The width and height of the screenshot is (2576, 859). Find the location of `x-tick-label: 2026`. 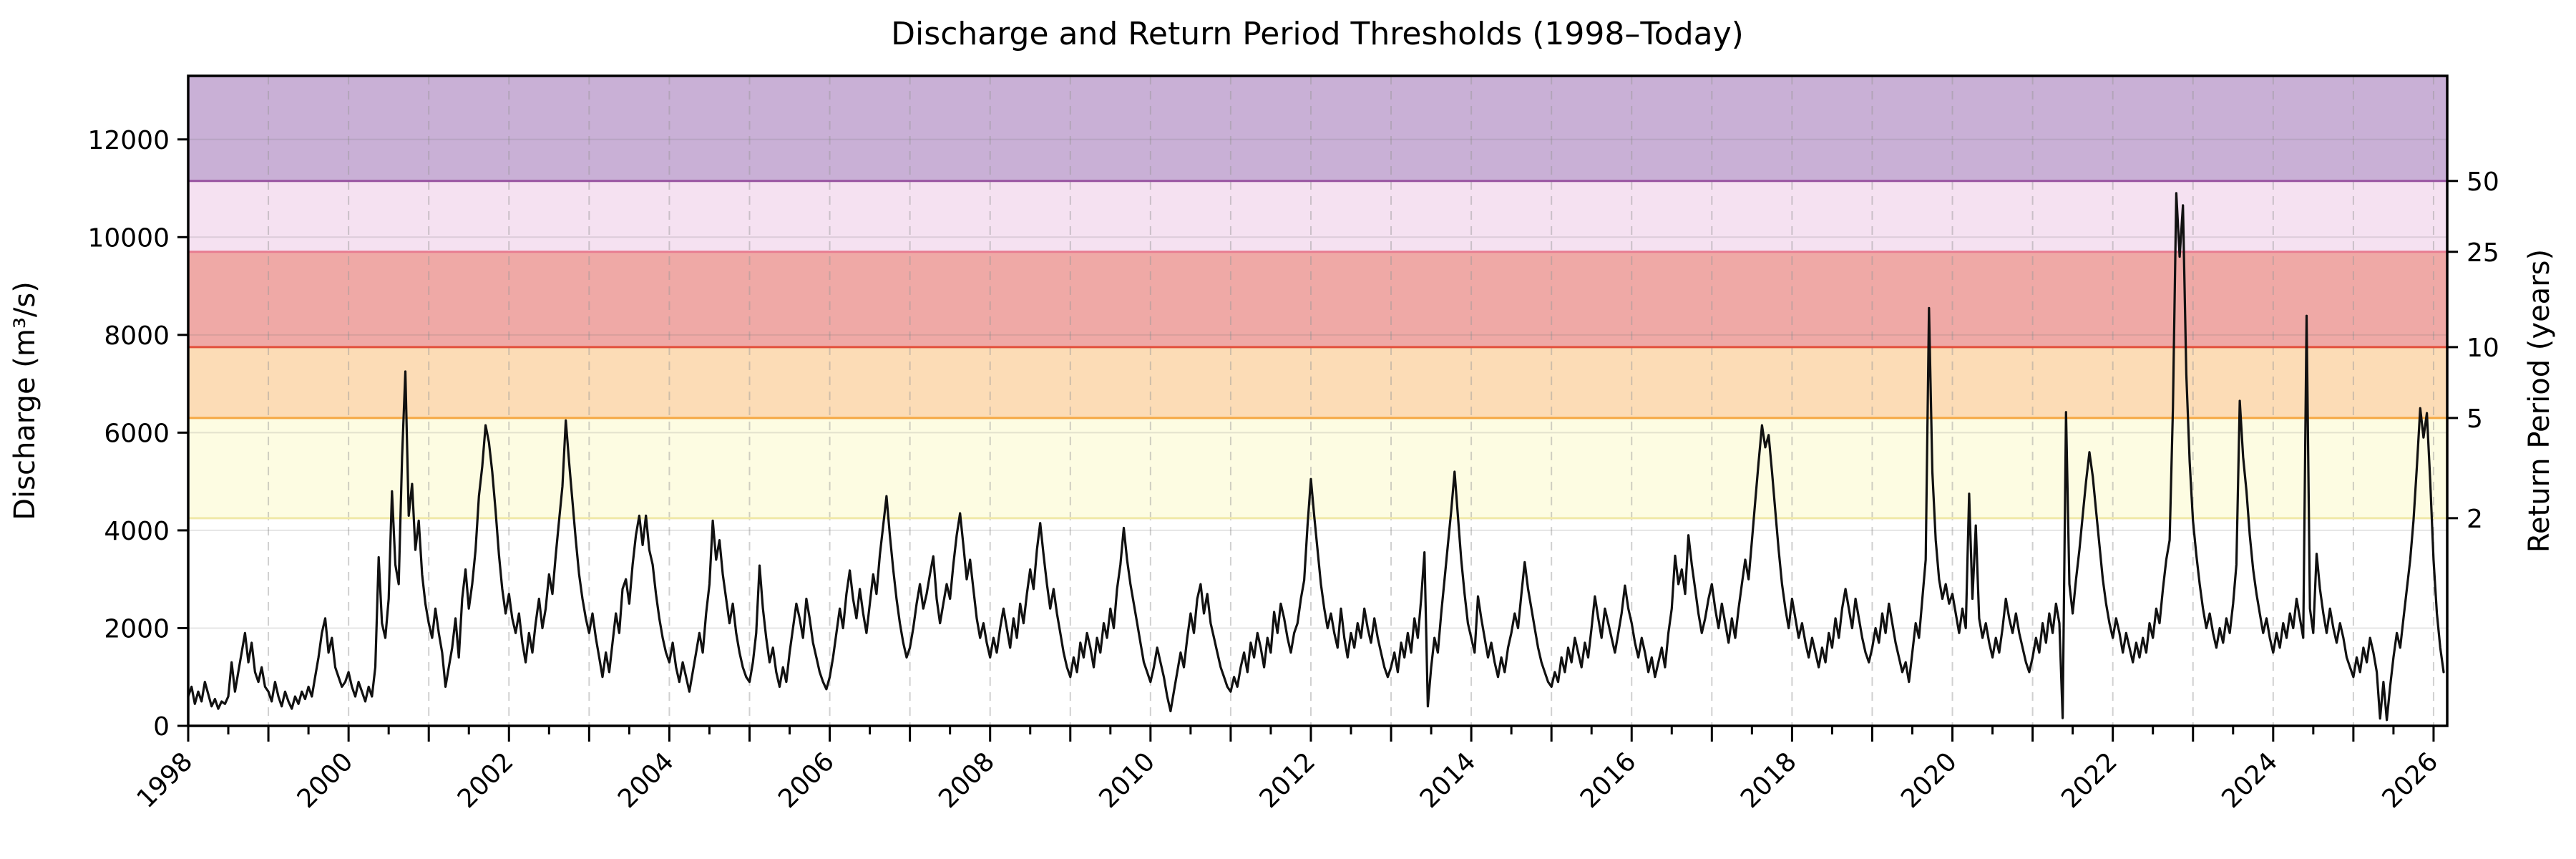

x-tick-label: 2026 is located at coordinates (2410, 780).